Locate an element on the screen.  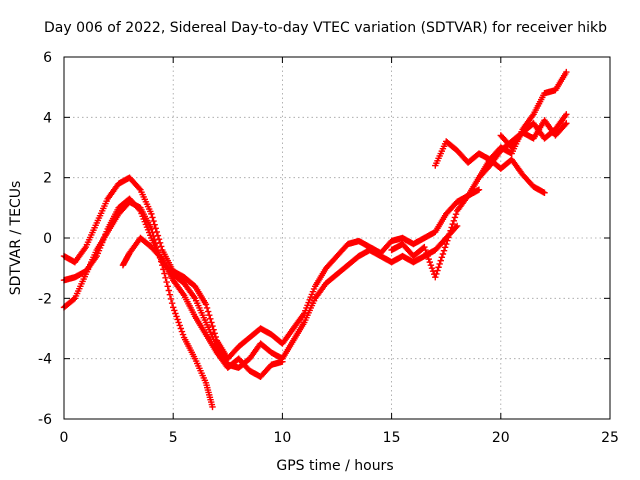
y-tick-label: -6 is located at coordinates (45, 420).